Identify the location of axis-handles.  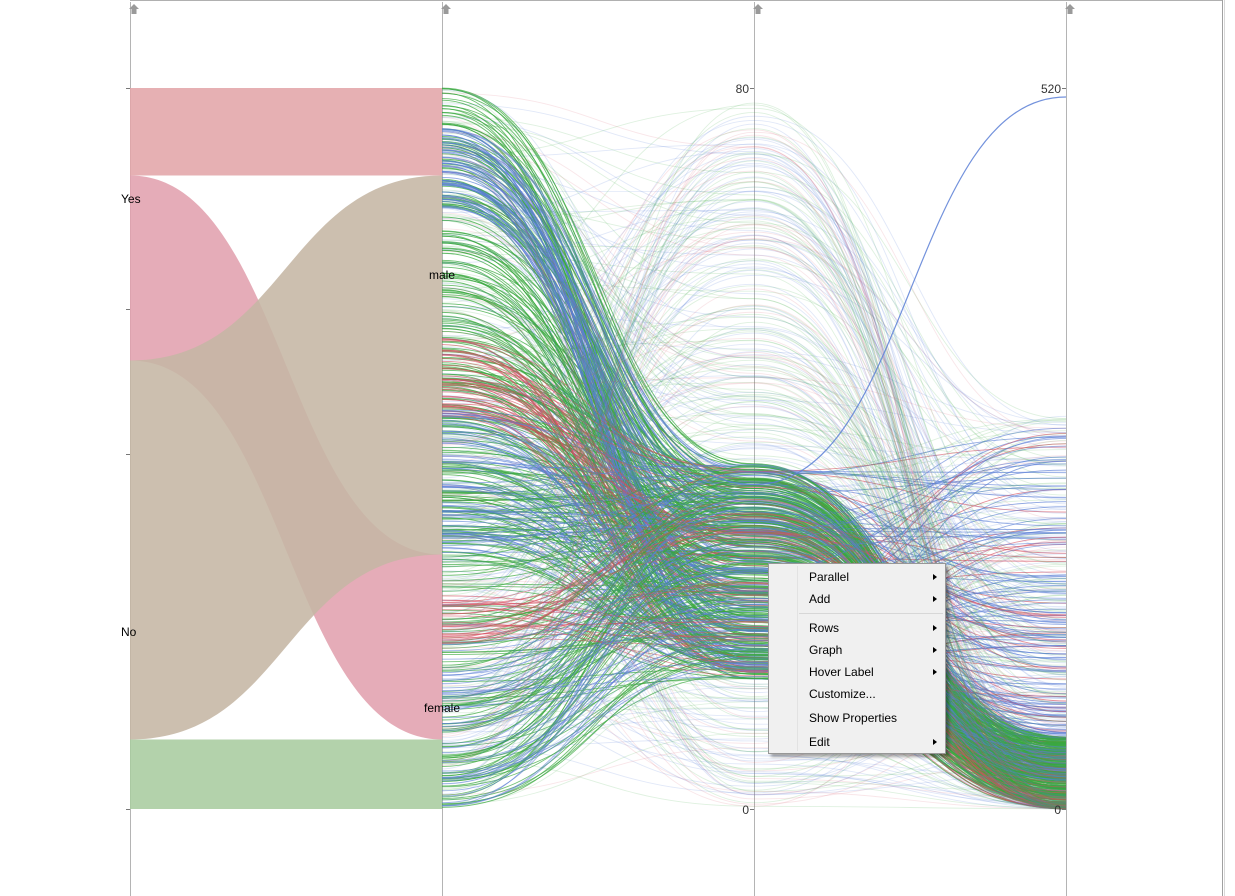
(602, 9).